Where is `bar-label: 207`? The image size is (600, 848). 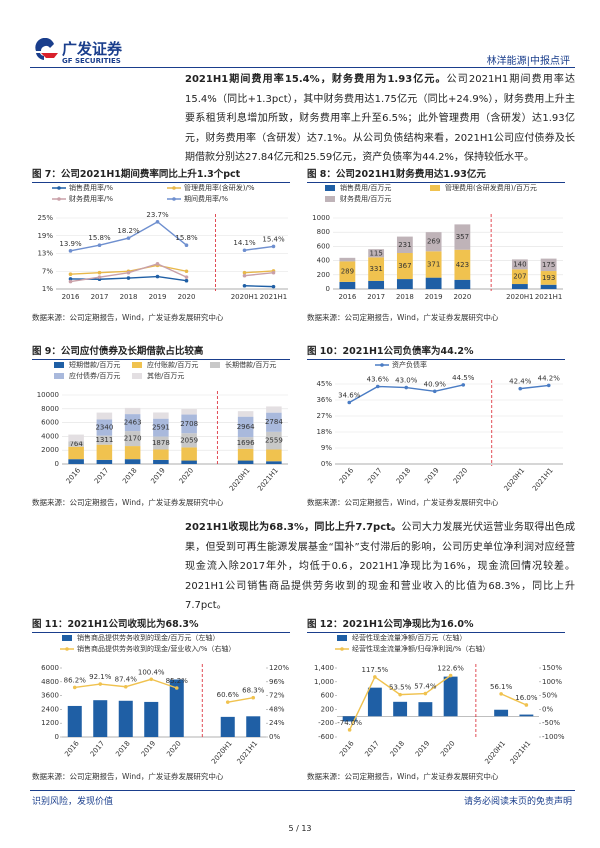
bar-label: 207 is located at coordinates (519, 277).